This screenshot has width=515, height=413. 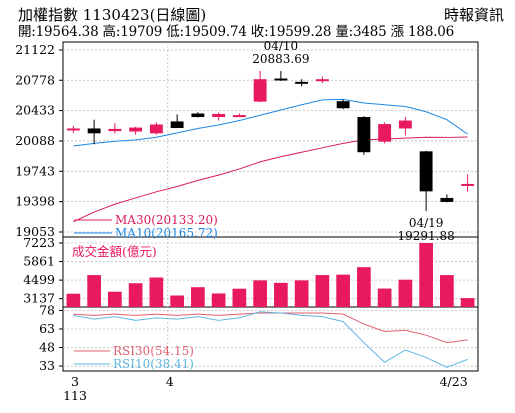 I want to click on volume-tick-label: 4499, so click(x=39, y=279).